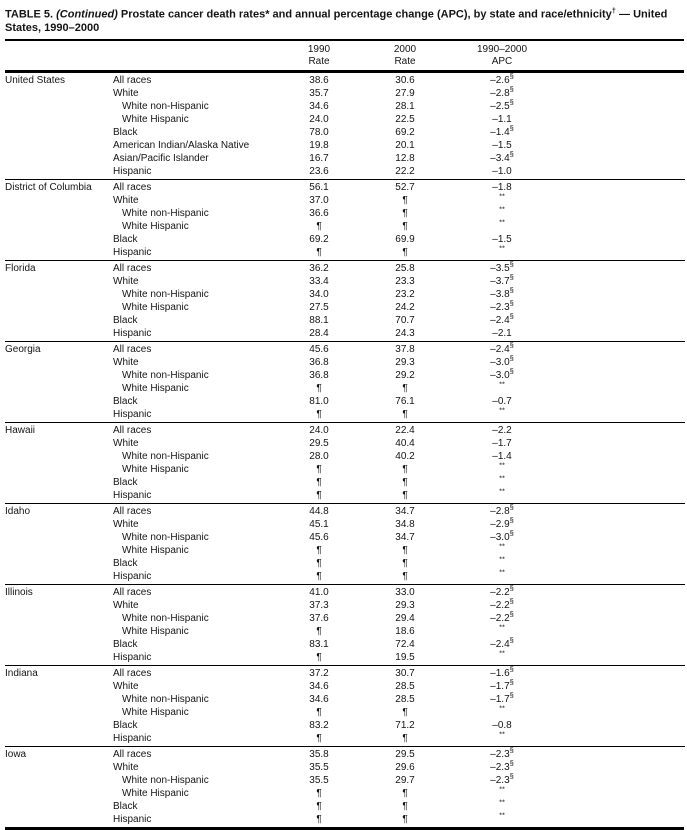  What do you see at coordinates (345, 119) in the screenshot?
I see `table-row: White Hispanic 24.0 22.5 –1.1` at bounding box center [345, 119].